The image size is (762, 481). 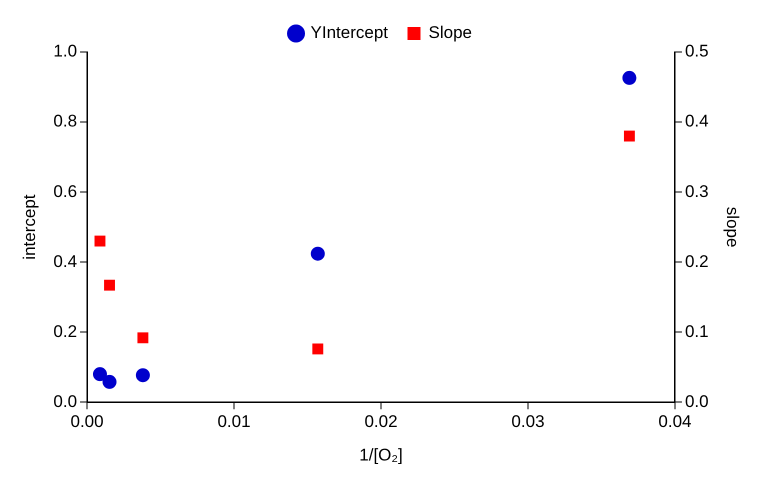 What do you see at coordinates (29, 227) in the screenshot?
I see `y-axis-title: intercept` at bounding box center [29, 227].